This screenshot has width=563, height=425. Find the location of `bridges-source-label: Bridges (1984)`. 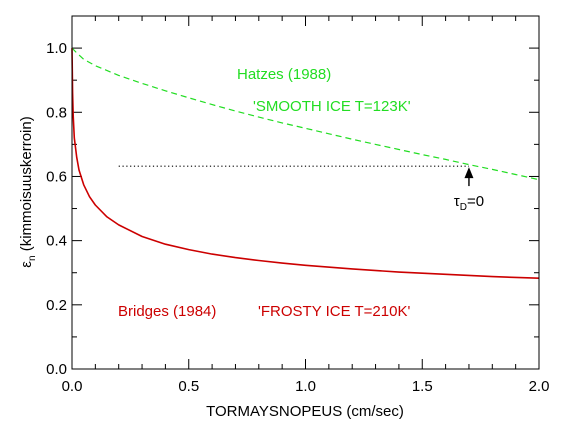

bridges-source-label: Bridges (1984) is located at coordinates (167, 311).